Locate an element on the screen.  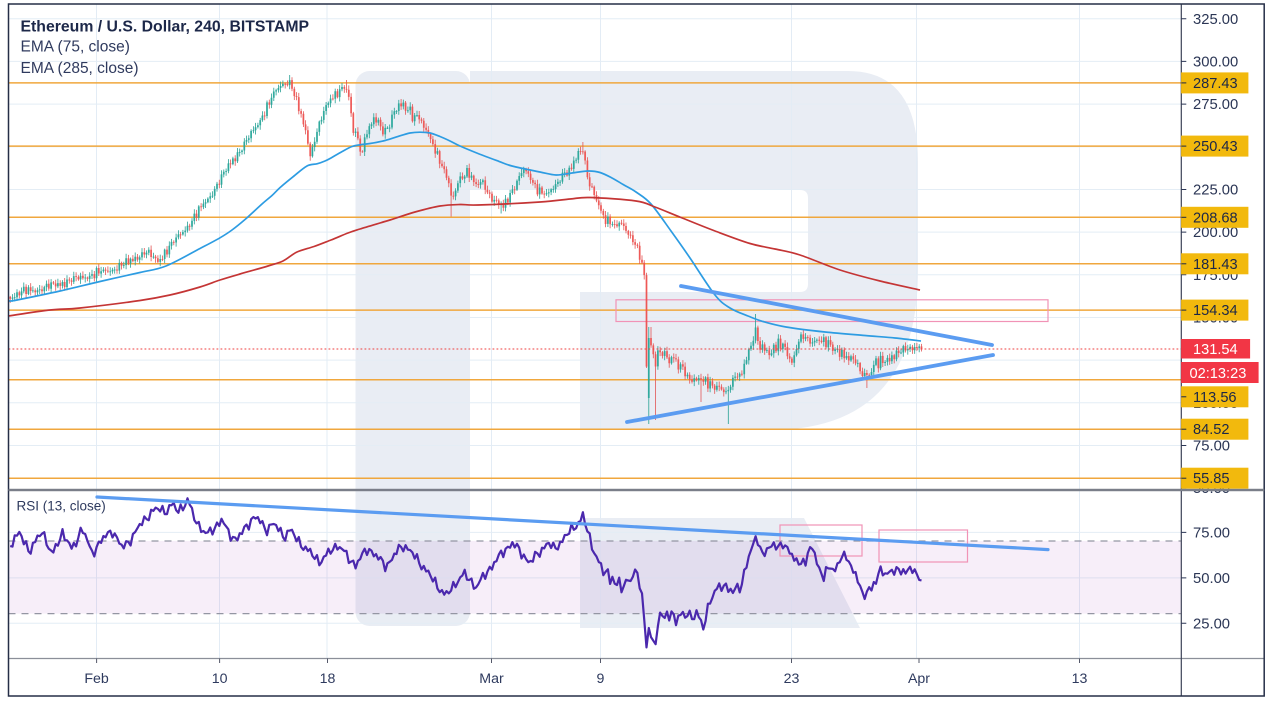
svg-text: 200.00 is located at coordinates (1215, 233).